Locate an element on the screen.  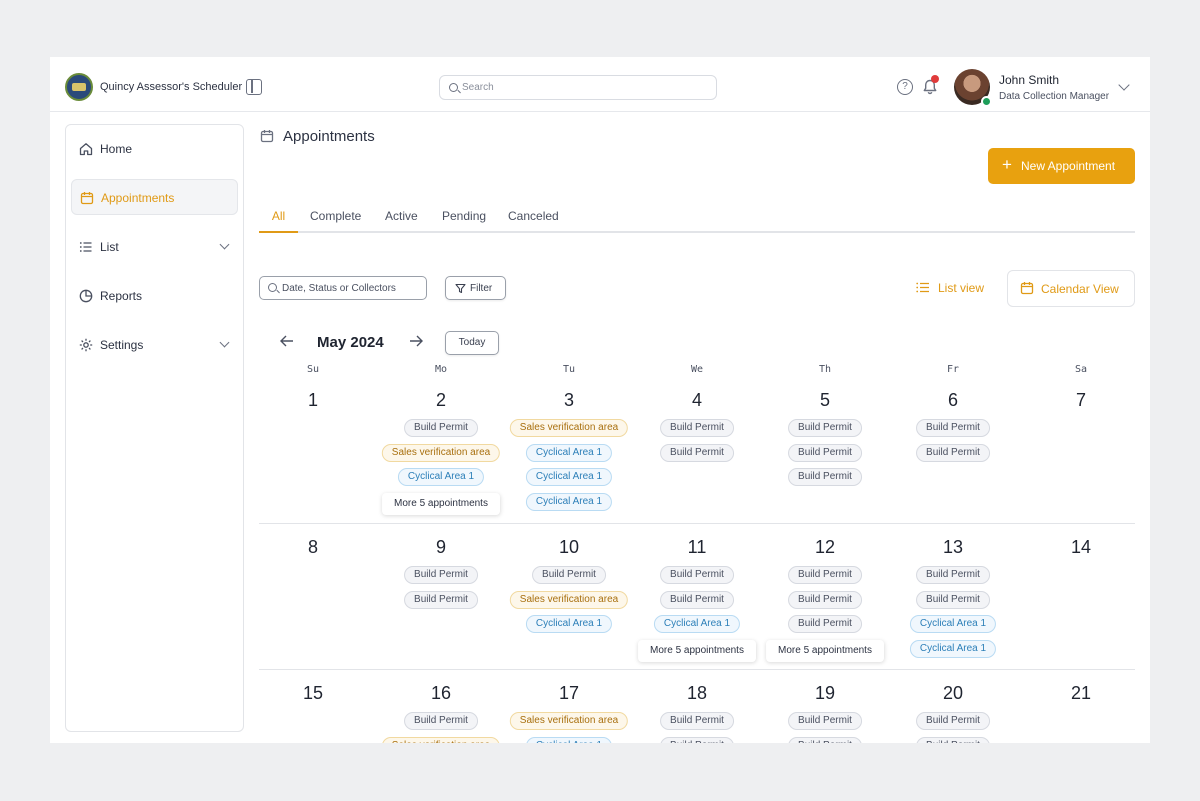
sidebar-item-list: List is located at coordinates (154, 247).